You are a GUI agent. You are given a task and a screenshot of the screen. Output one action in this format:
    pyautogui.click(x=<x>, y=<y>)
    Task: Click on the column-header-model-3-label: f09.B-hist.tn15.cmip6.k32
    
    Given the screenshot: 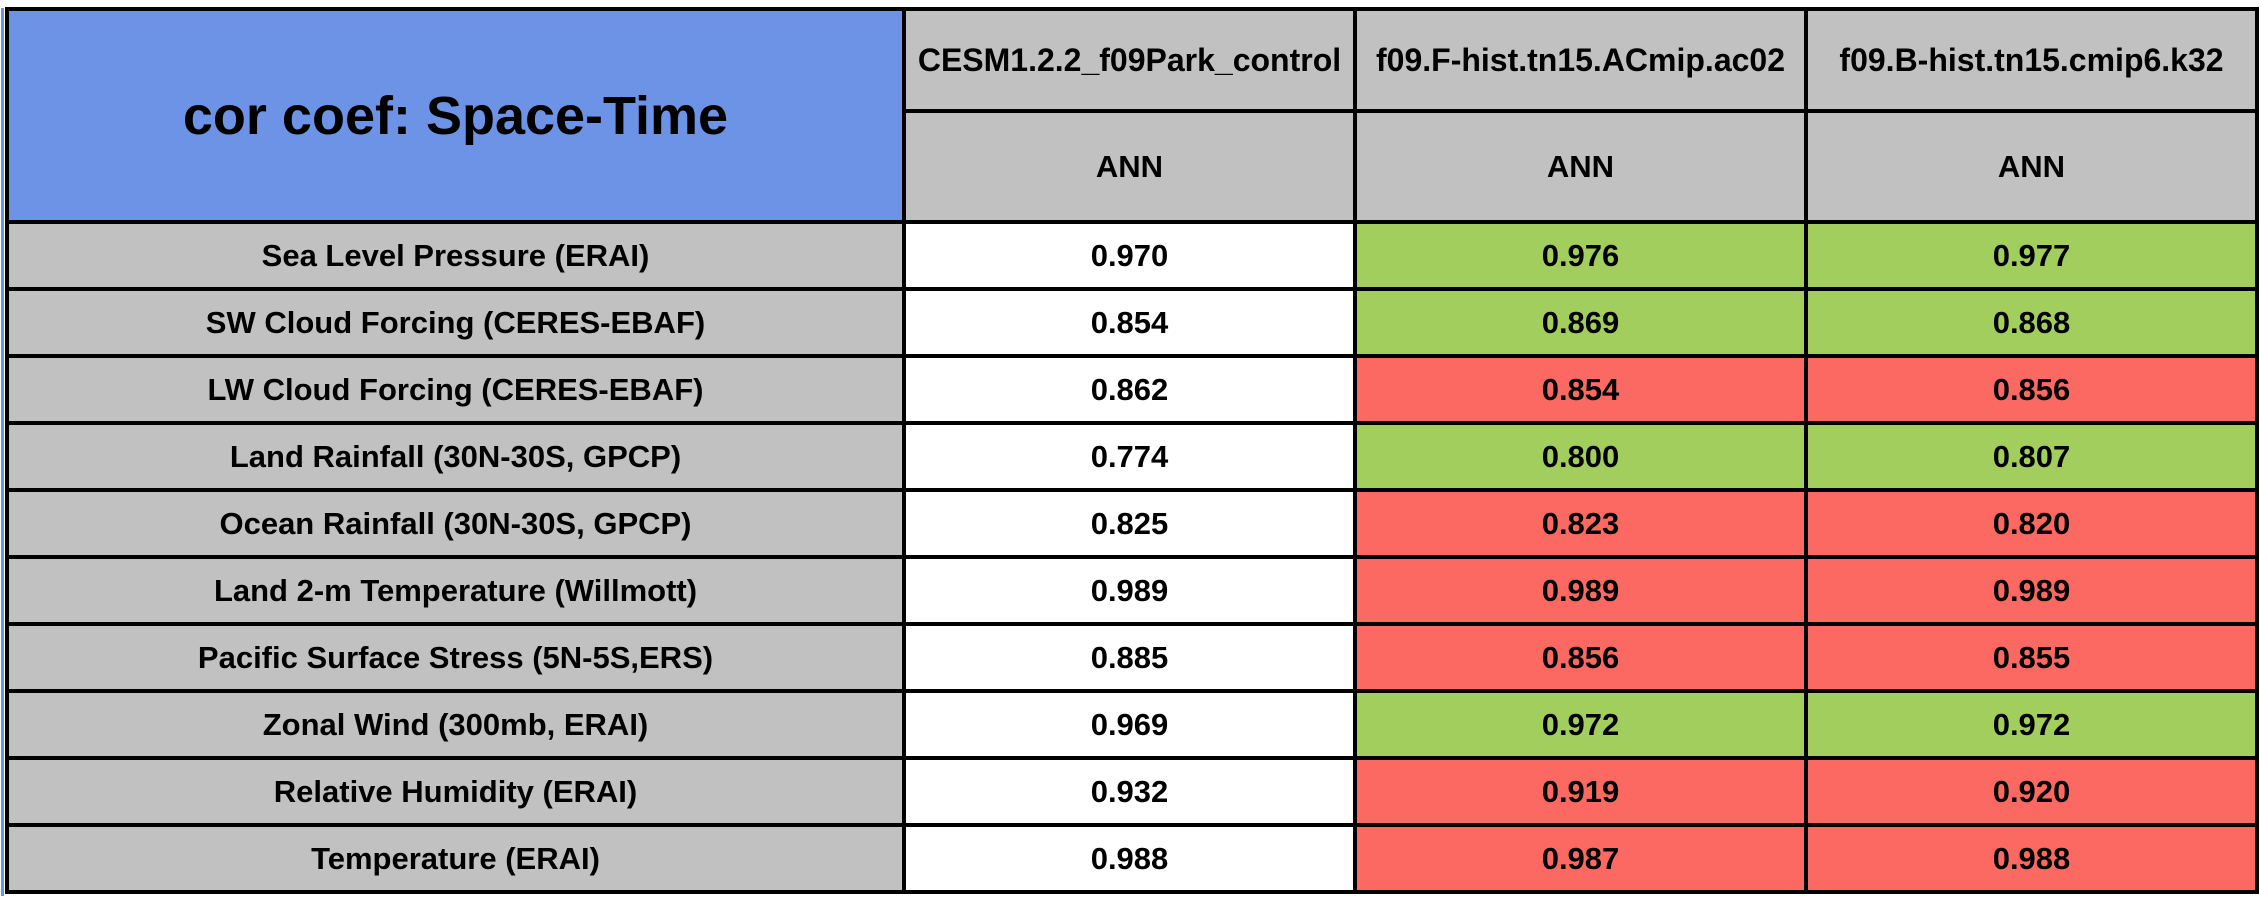 What is the action you would take?
    pyautogui.click(x=2031, y=59)
    